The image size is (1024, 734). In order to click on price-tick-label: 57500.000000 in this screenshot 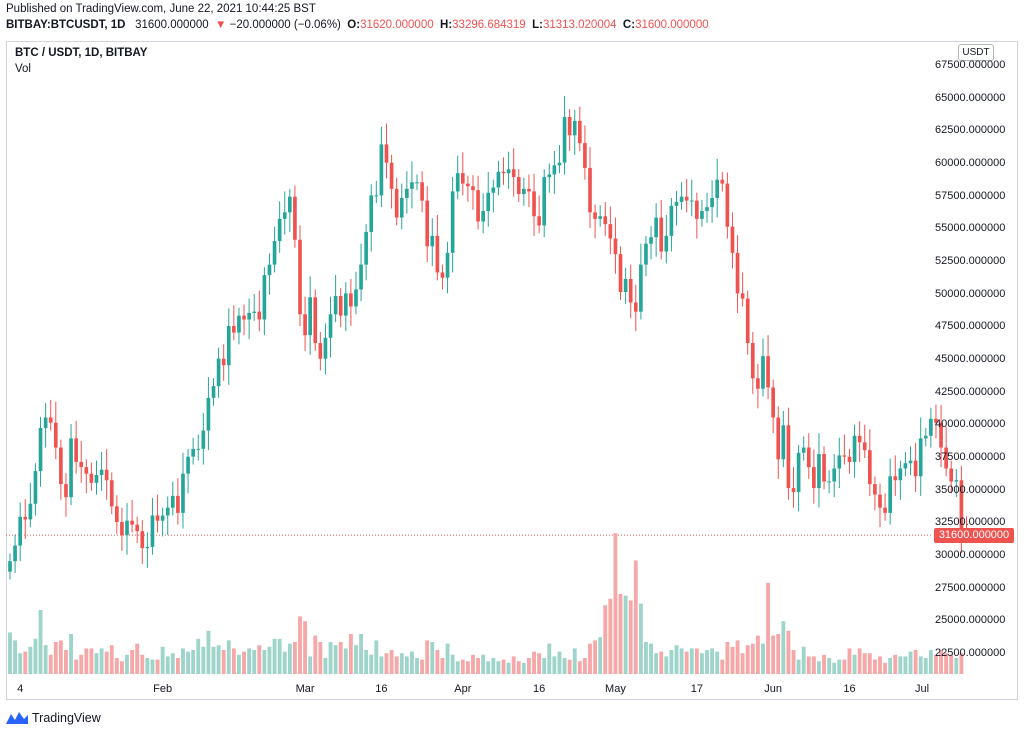, I will do `click(970, 195)`.